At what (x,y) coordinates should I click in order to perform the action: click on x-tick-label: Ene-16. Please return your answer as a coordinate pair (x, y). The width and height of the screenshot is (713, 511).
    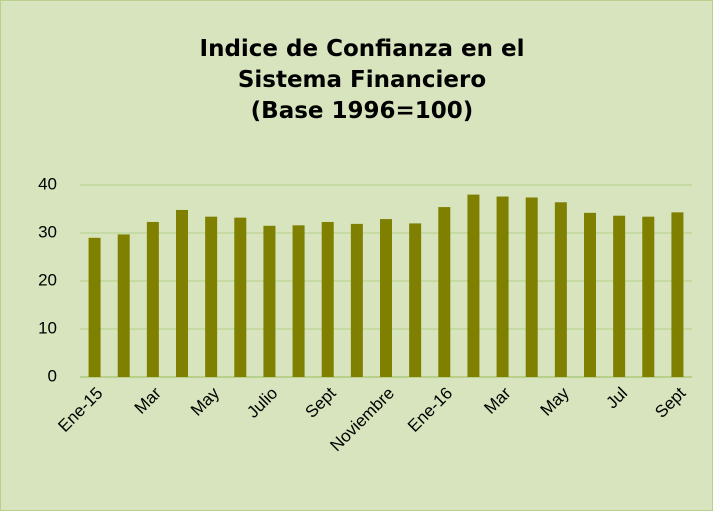
    Looking at the image, I should click on (430, 410).